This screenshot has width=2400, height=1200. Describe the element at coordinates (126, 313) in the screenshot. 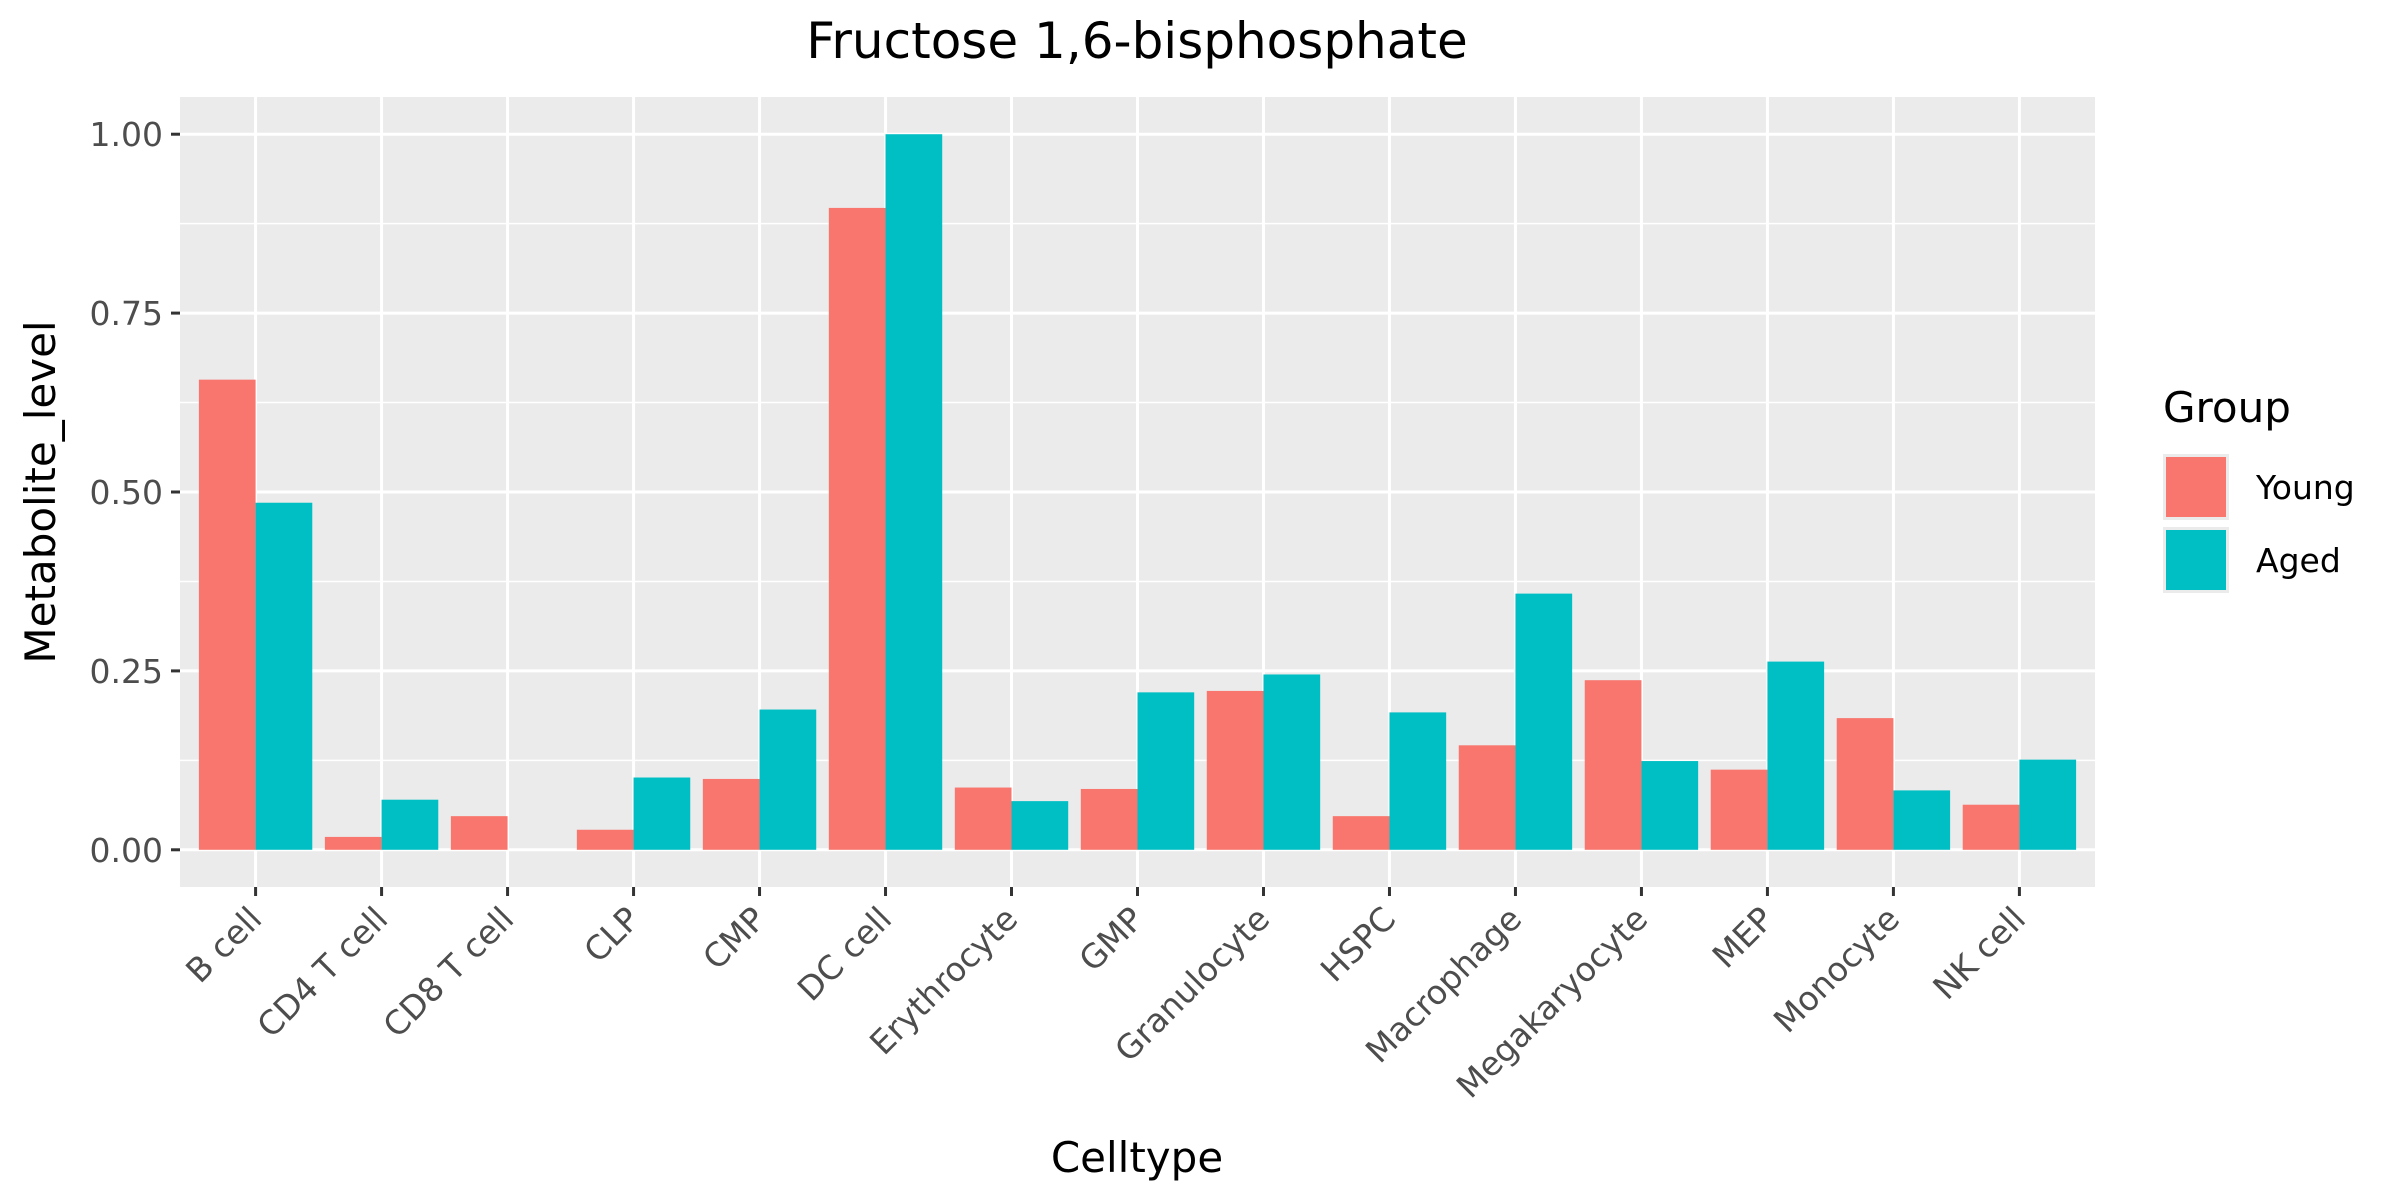

I see `y-tick-label: 0.75` at that location.